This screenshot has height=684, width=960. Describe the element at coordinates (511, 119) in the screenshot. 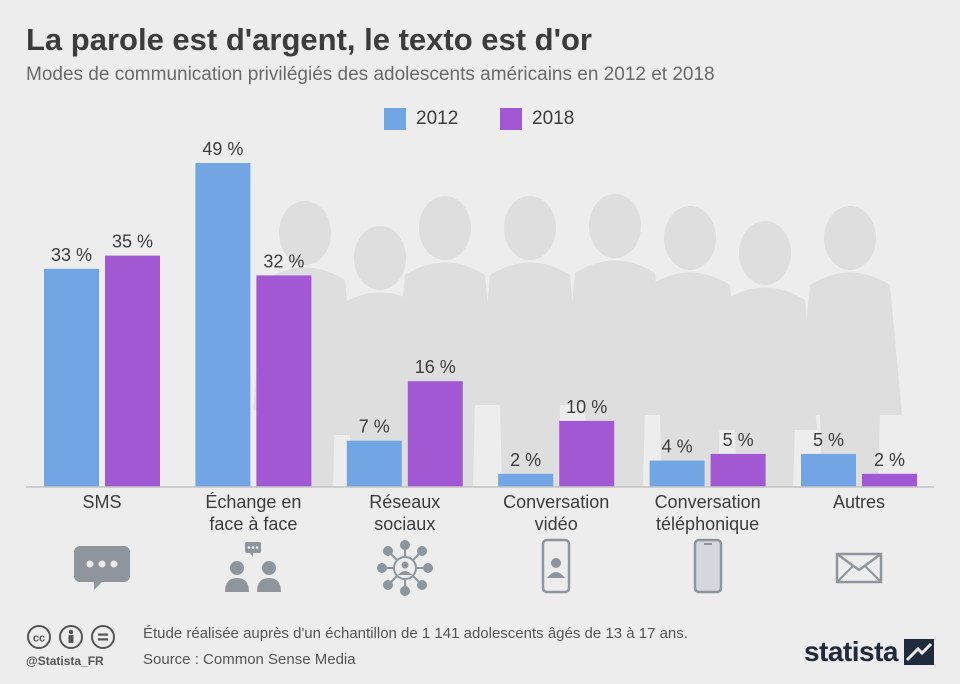

I see `legend-swatch-2018` at that location.